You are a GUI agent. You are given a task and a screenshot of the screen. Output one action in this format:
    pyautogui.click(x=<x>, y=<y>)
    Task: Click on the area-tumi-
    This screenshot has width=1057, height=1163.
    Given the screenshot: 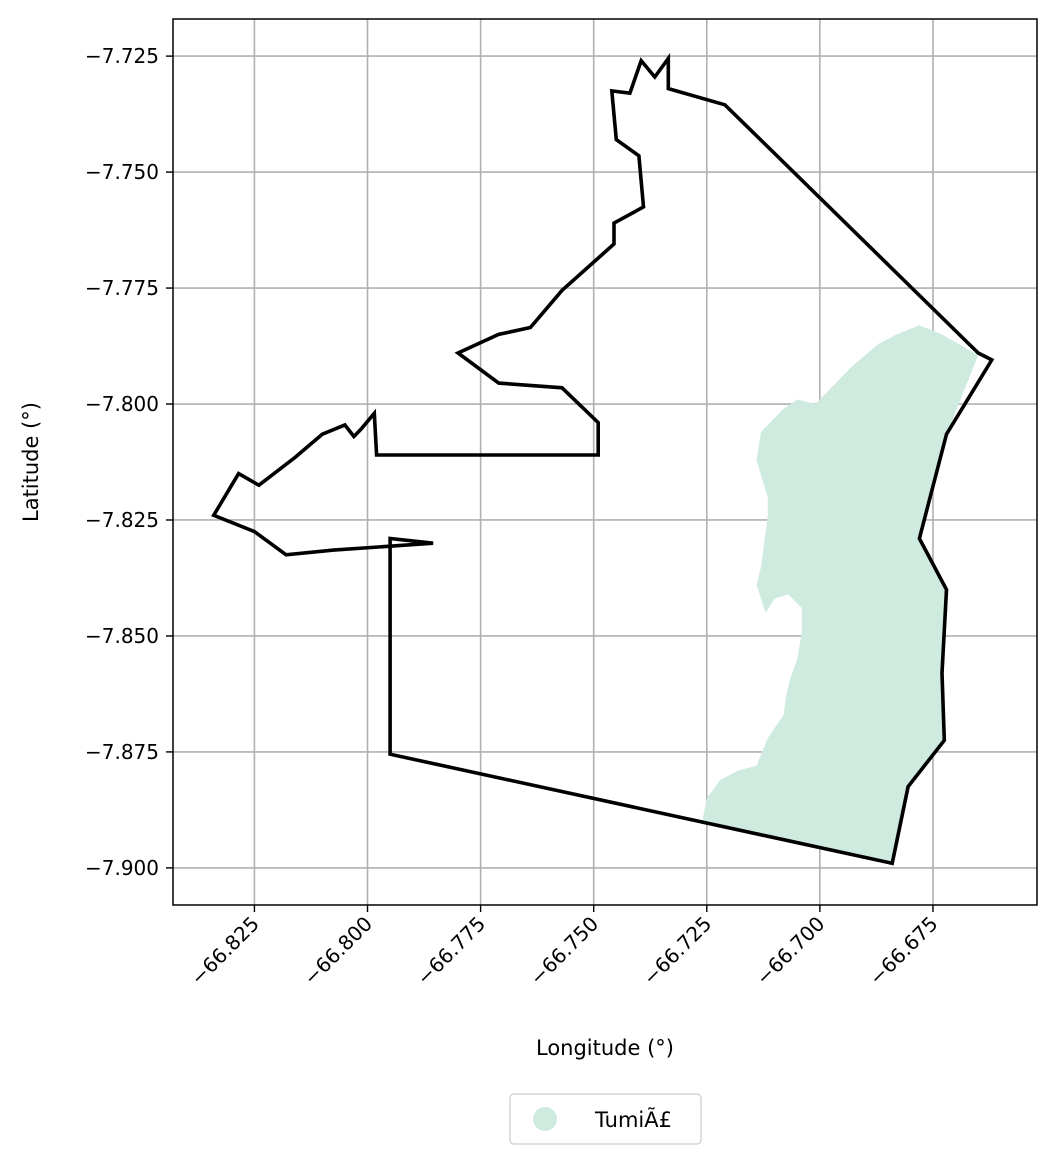 What is the action you would take?
    pyautogui.click(x=840, y=594)
    